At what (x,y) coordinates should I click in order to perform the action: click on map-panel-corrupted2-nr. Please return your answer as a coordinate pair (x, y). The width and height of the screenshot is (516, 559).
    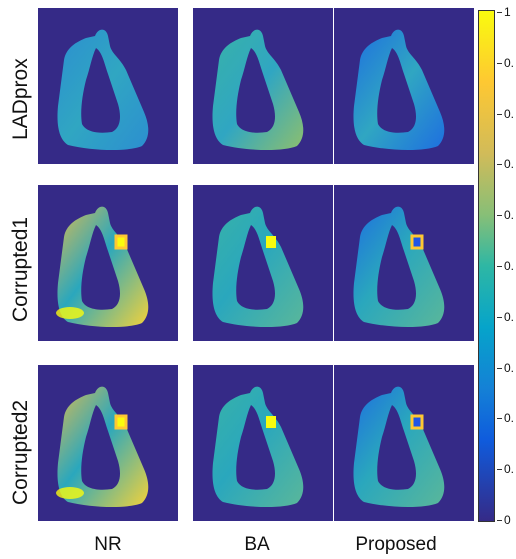
    Looking at the image, I should click on (108, 443).